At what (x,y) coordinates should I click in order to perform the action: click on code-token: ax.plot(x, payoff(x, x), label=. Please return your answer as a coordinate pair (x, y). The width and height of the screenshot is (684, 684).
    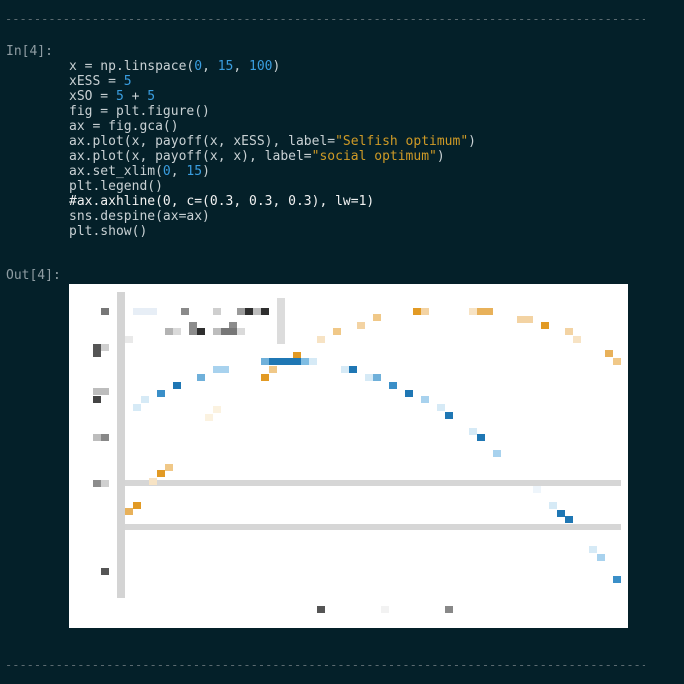
    Looking at the image, I should click on (190, 156).